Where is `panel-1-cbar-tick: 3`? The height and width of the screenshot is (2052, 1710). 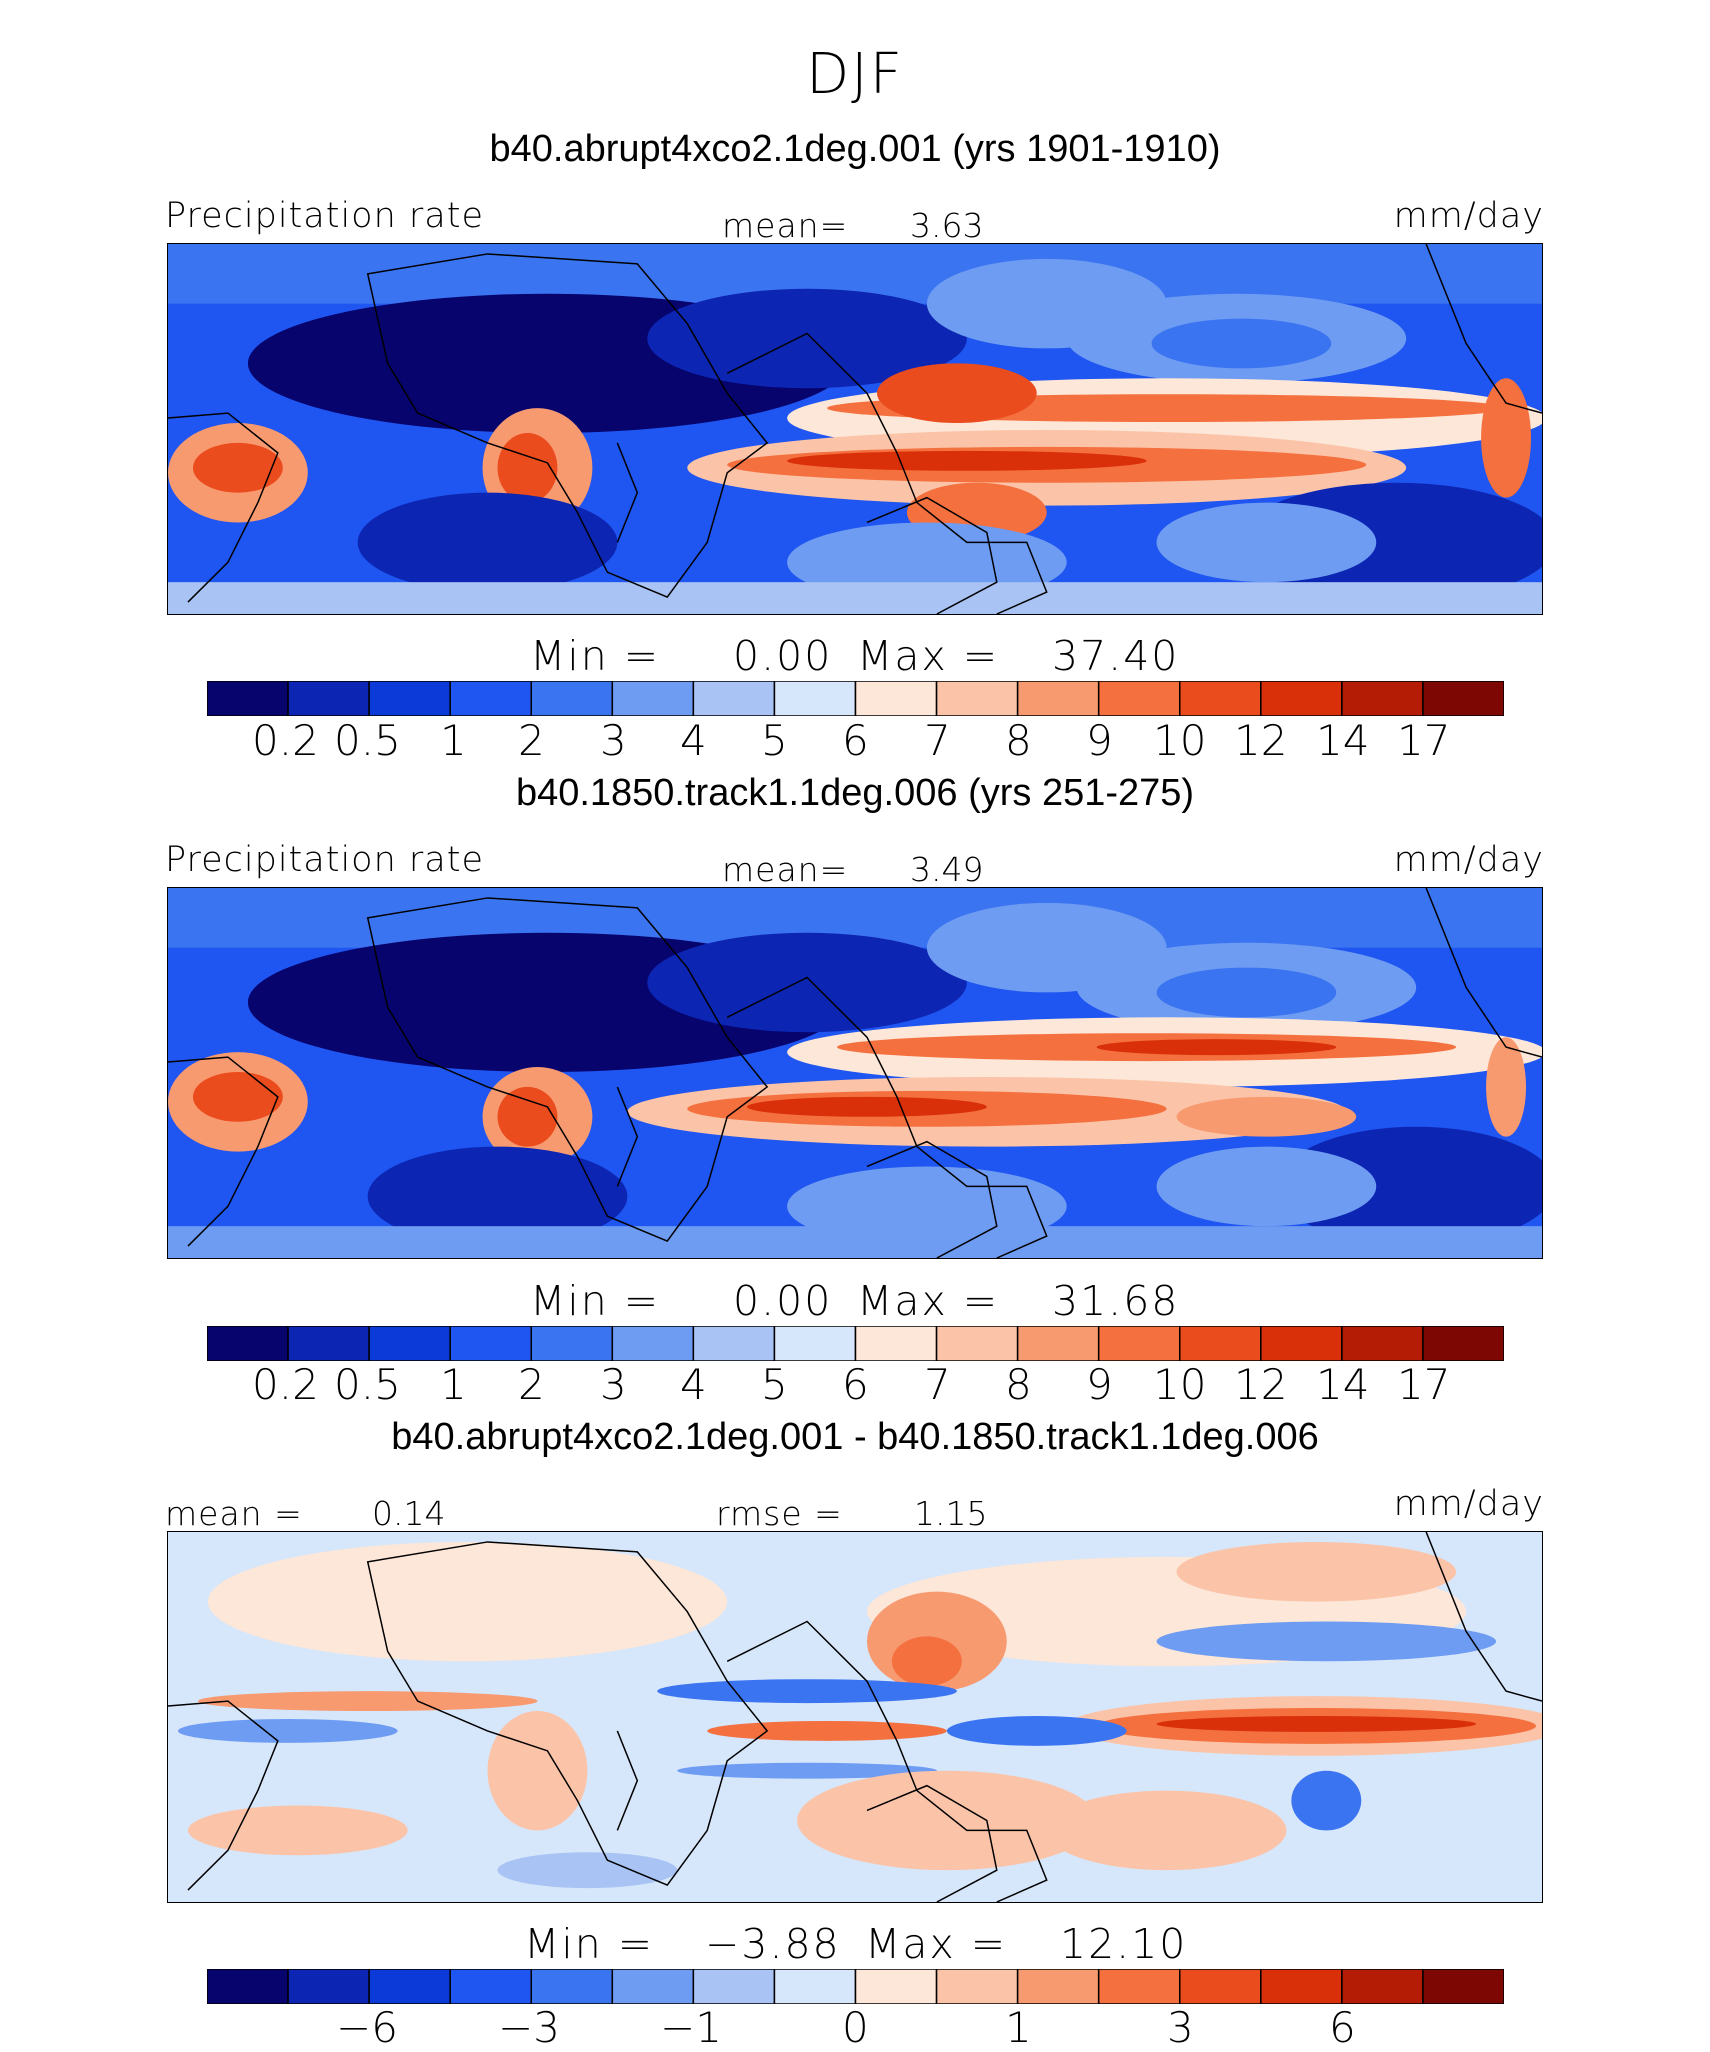 panel-1-cbar-tick: 3 is located at coordinates (613, 740).